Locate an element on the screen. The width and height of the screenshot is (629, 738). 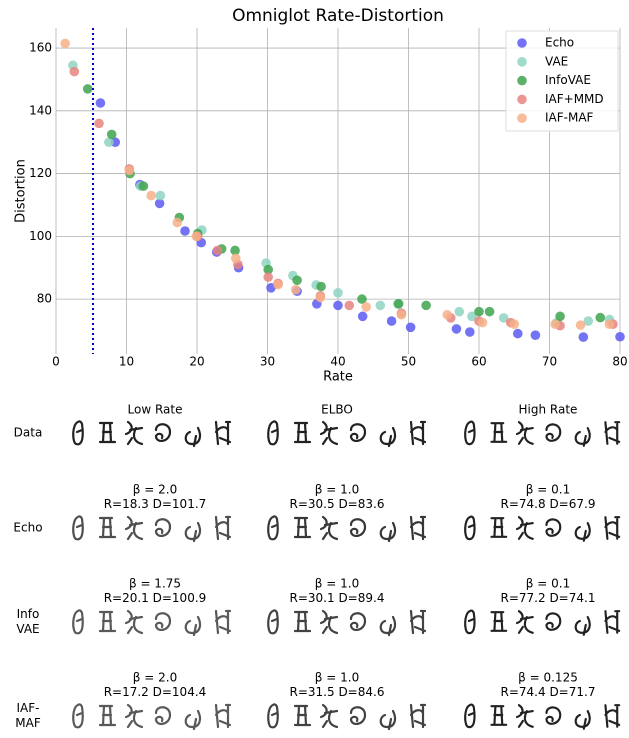
panel-caption: R=31.5 D=84.6 is located at coordinates (337, 692).